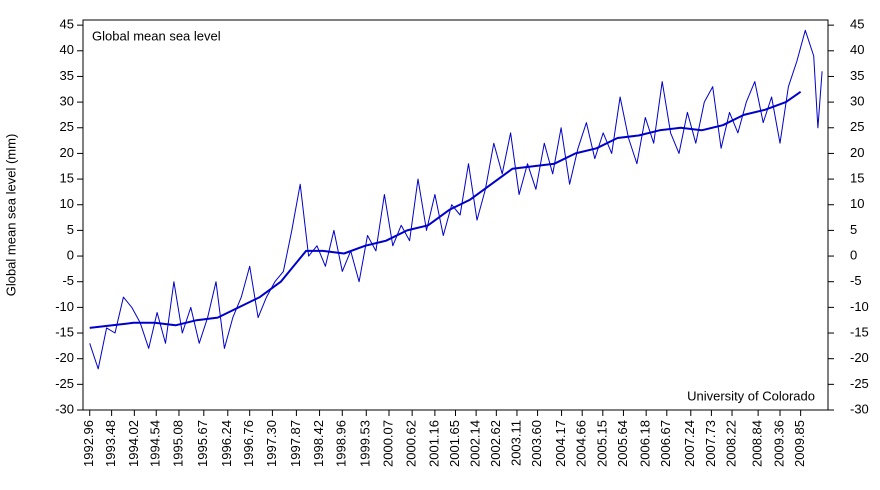  Describe the element at coordinates (859, 357) in the screenshot. I see `y2-tick-label: -20` at that location.